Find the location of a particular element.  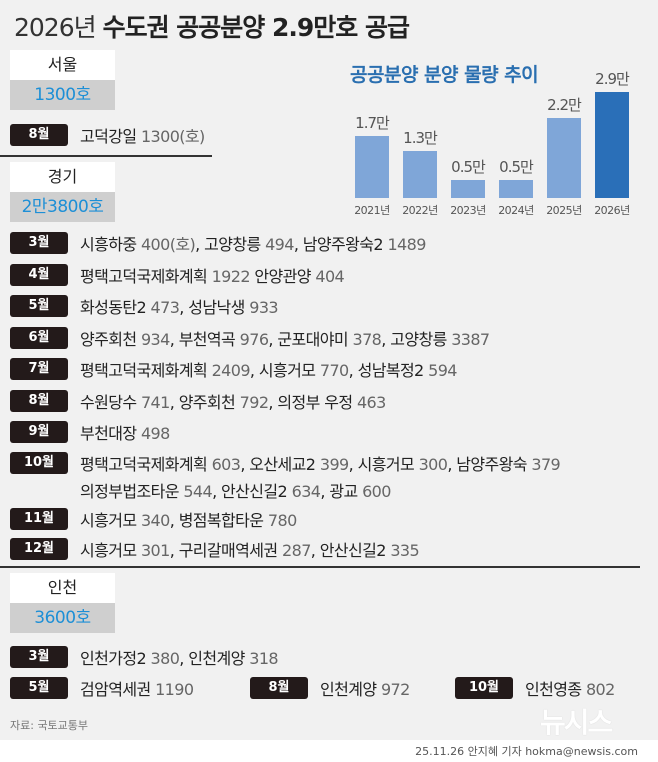

schedule-row: 8월 고덕강일 1300(호) is located at coordinates (107, 135).